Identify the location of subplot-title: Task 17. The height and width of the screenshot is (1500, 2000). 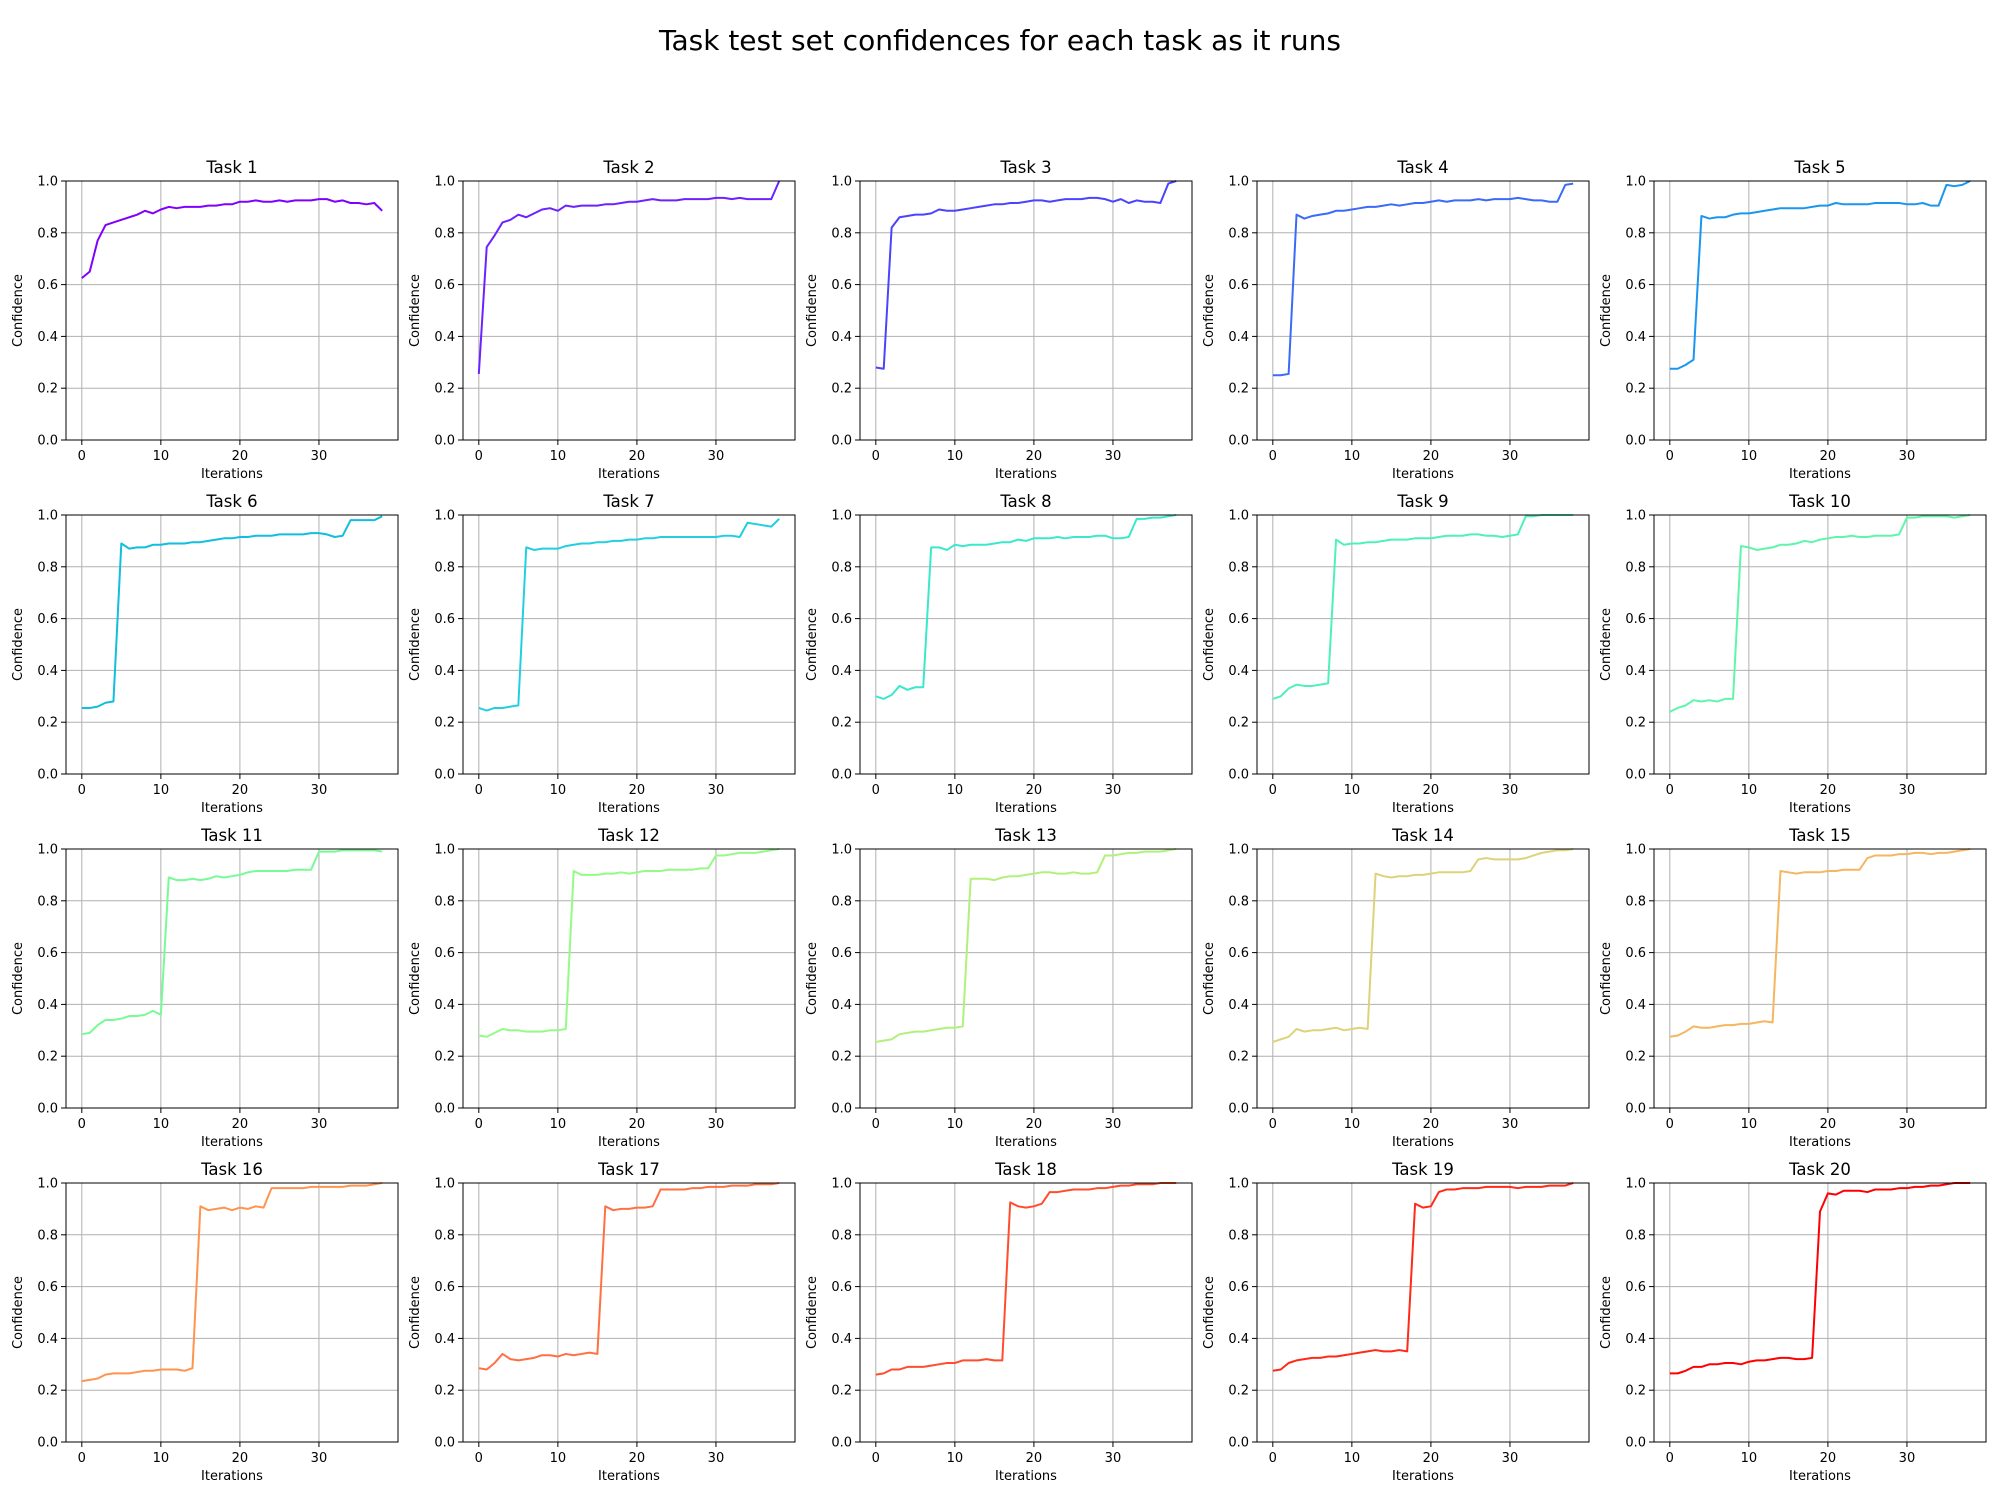
(628, 1169).